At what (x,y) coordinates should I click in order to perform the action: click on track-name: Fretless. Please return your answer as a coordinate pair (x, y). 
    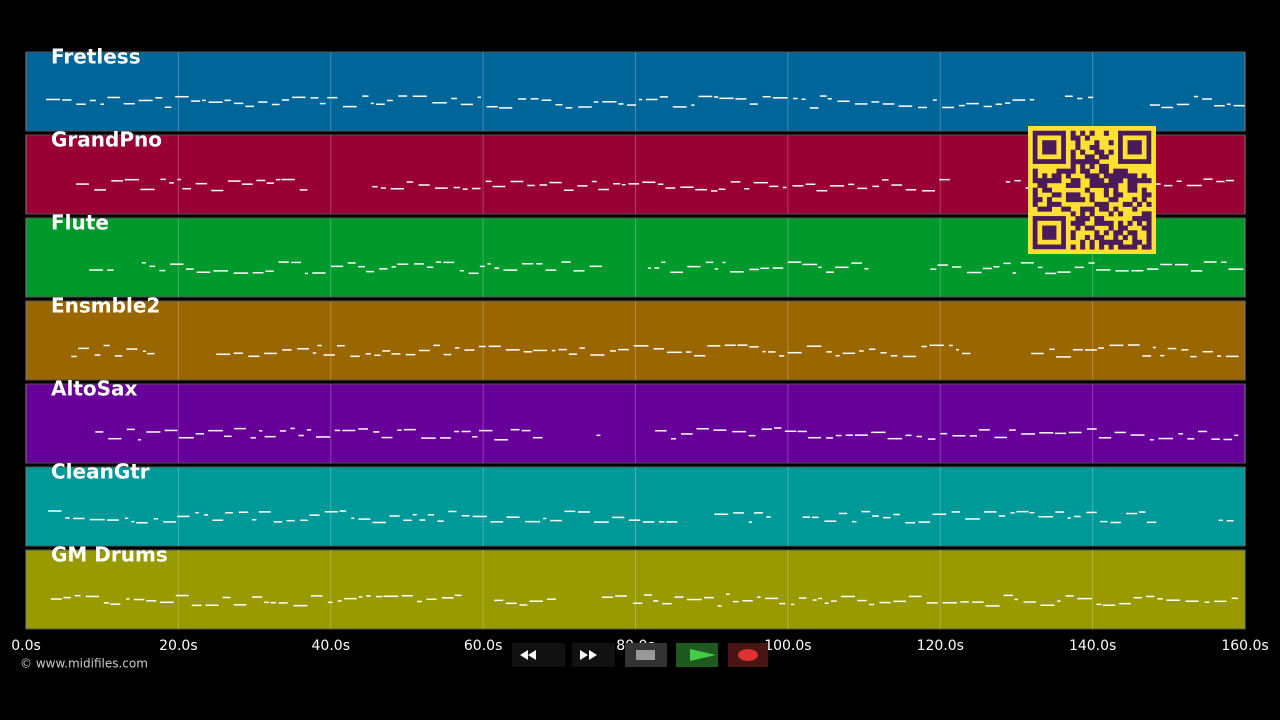
    Looking at the image, I should click on (96, 57).